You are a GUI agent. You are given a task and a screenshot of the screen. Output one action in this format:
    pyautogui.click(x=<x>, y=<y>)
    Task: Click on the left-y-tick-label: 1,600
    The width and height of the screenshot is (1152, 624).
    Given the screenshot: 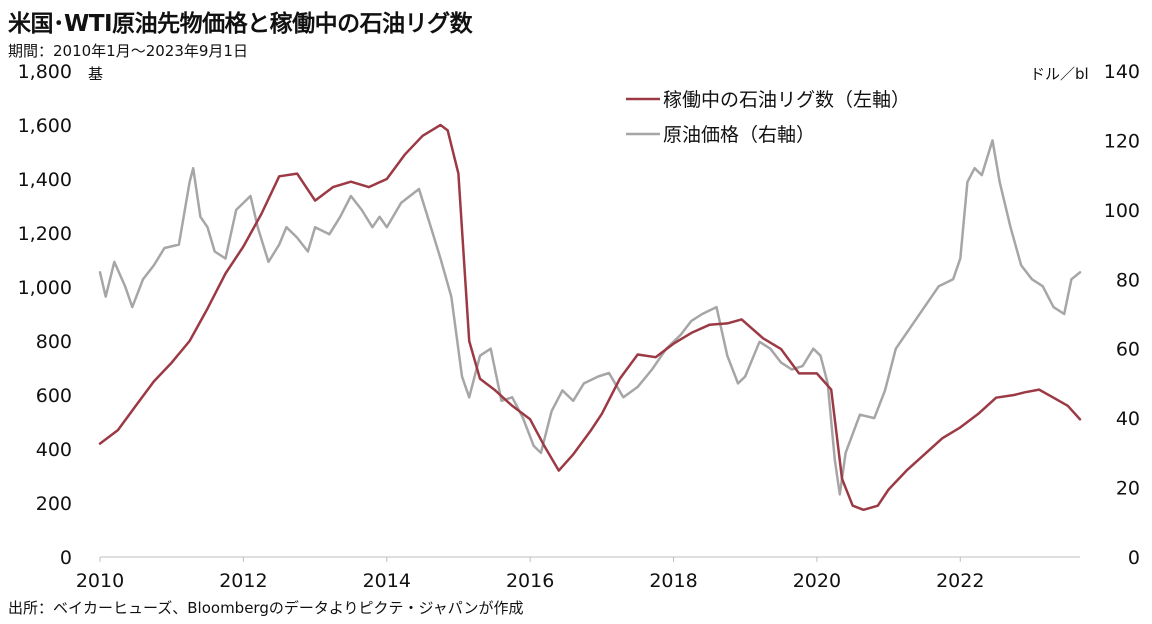 What is the action you would take?
    pyautogui.click(x=45, y=126)
    